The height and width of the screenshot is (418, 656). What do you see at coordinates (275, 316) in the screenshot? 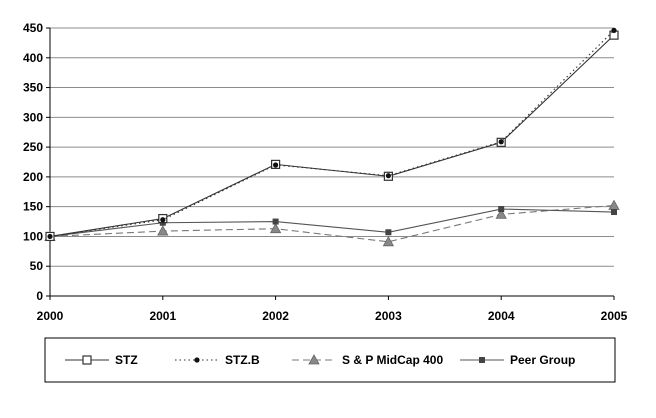
I see `x-tick-label: 2002` at bounding box center [275, 316].